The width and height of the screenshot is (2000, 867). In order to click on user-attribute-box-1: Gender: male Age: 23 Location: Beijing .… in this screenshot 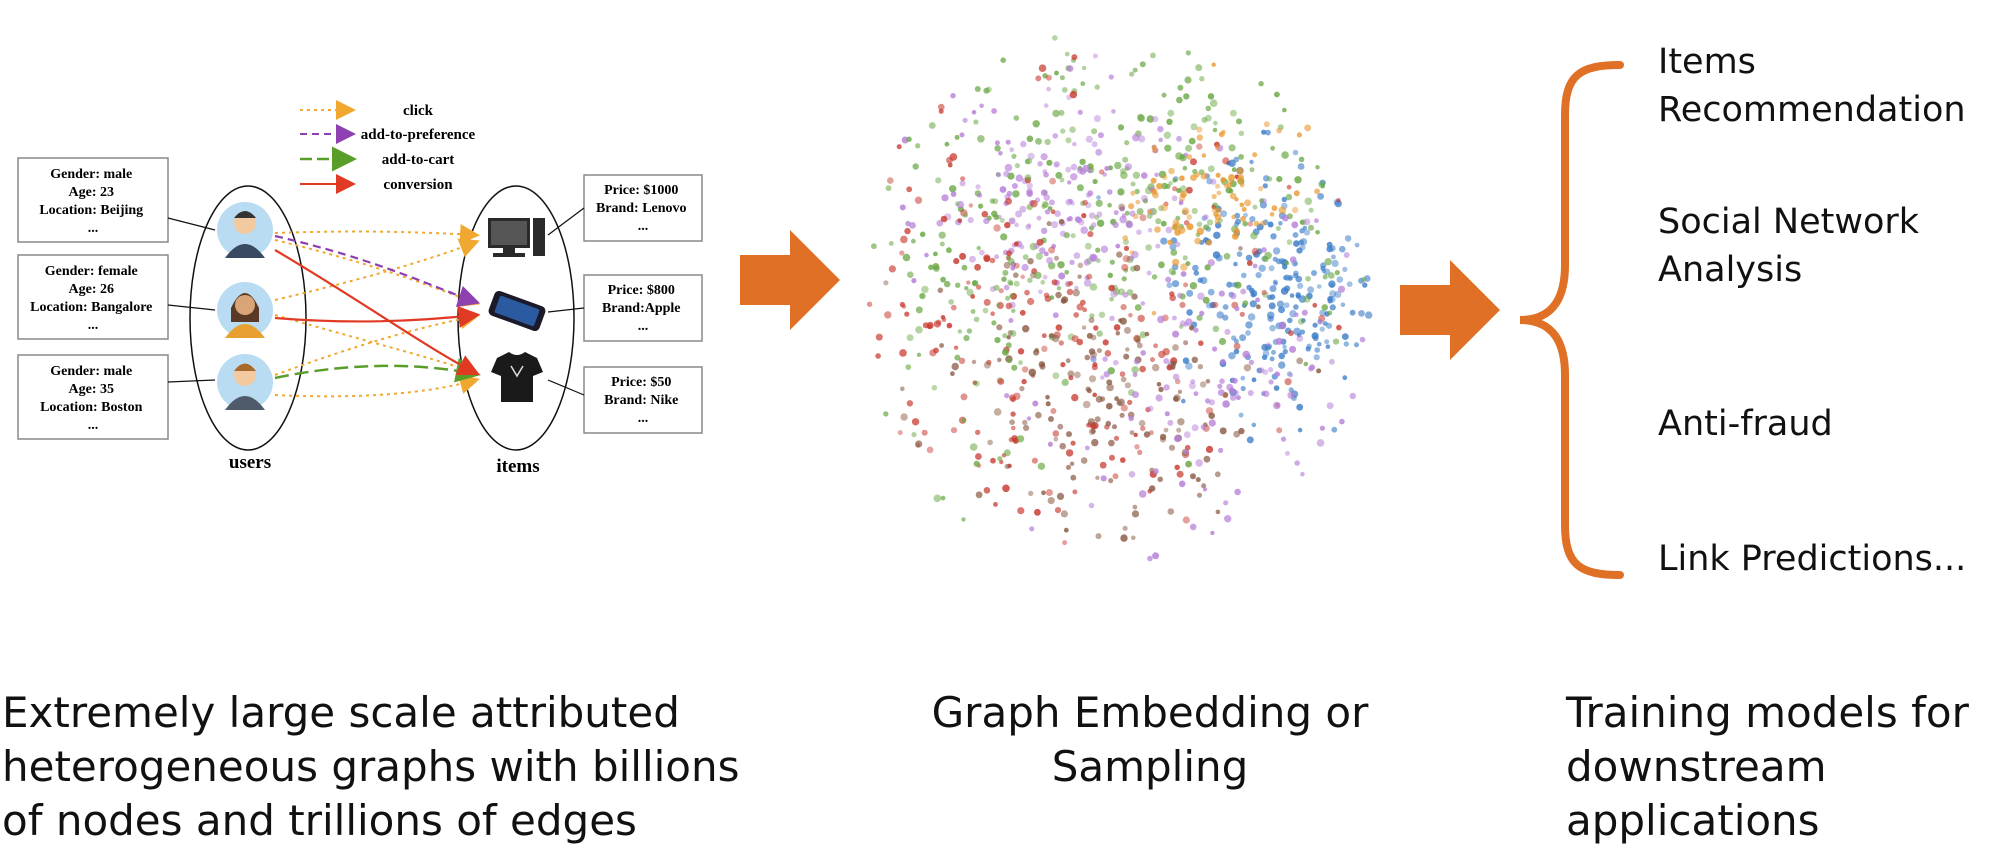, I will do `click(93, 200)`.